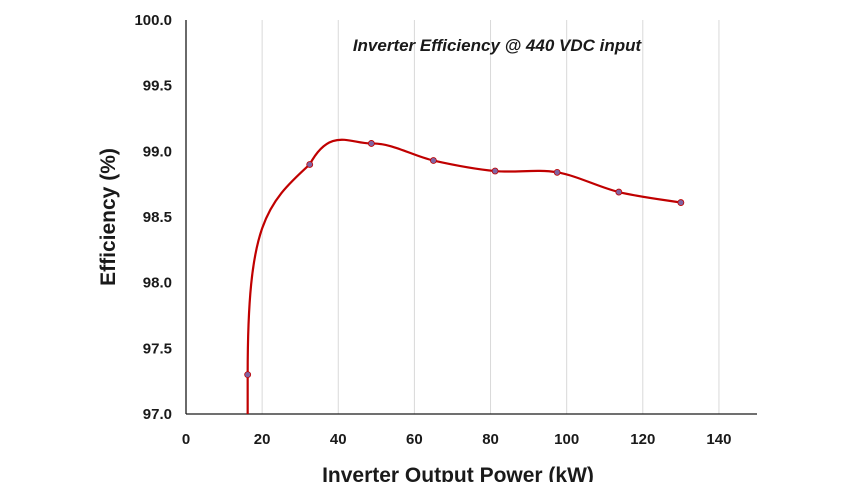 This screenshot has width=866, height=482. I want to click on x-axis-title: Inverter Output Power (kW), so click(458, 473).